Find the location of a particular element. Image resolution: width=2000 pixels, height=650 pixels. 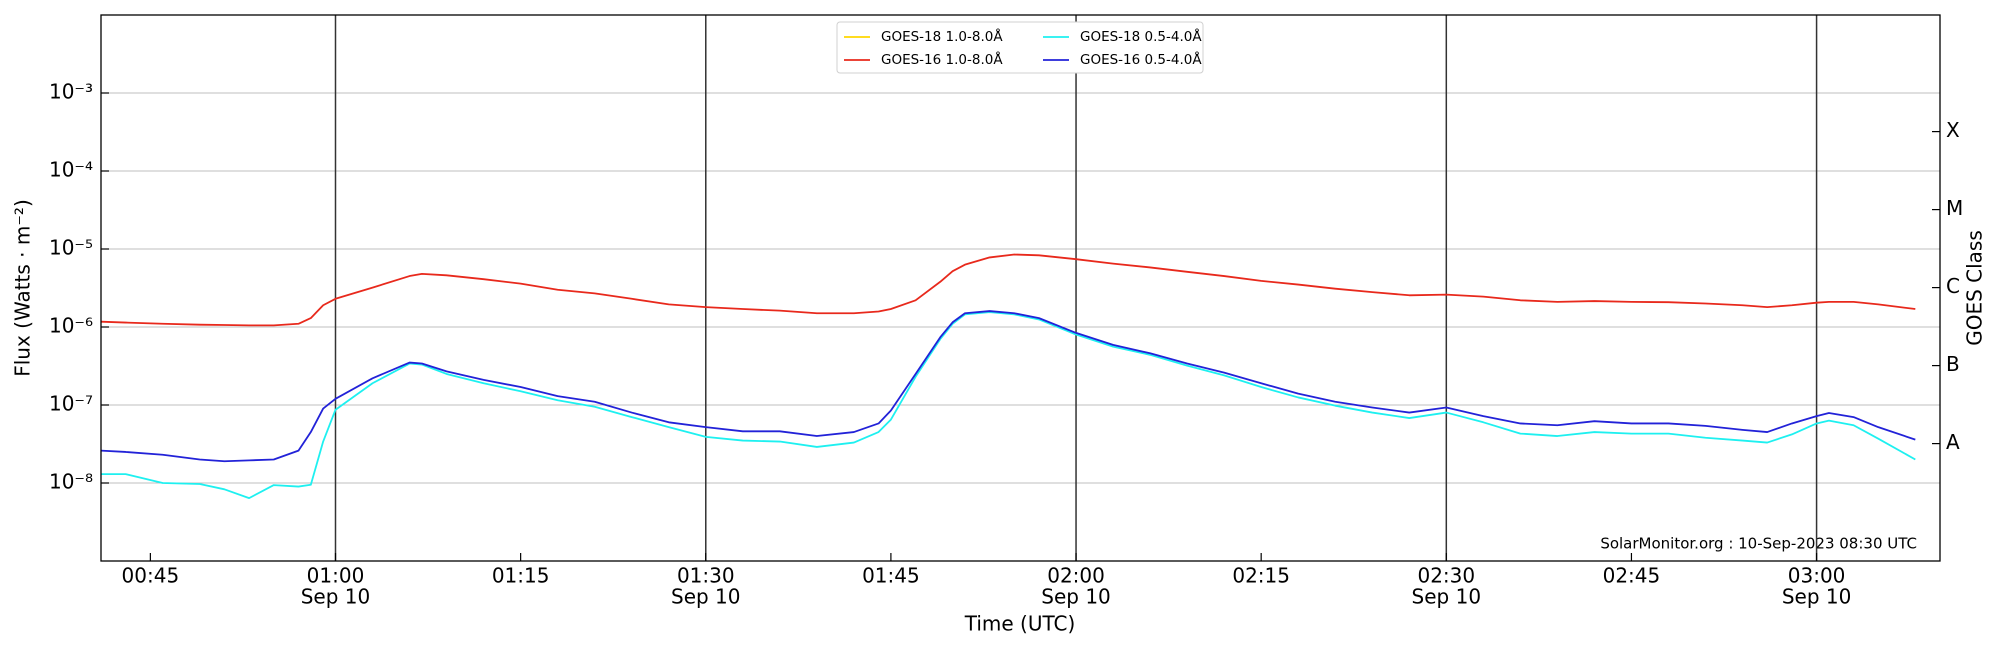

legend-label: GOES-18 1.0-8.0Å is located at coordinates (942, 36).